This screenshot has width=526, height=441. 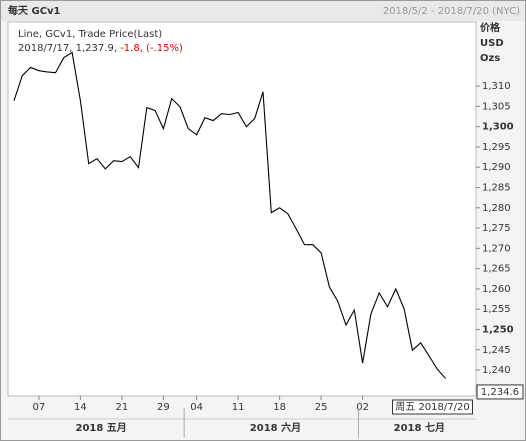 I want to click on y-tick-label: 1,245, so click(x=496, y=350).